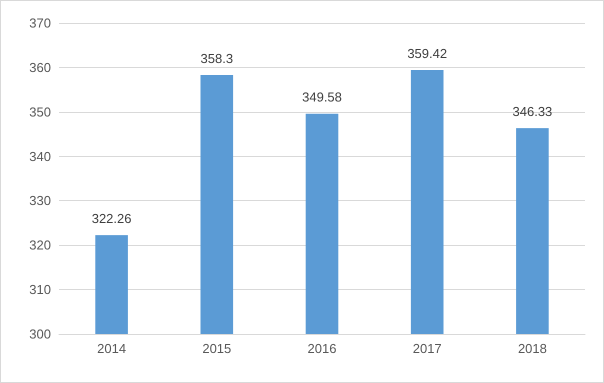 This screenshot has width=604, height=383. I want to click on data-label: 359.42, so click(427, 54).